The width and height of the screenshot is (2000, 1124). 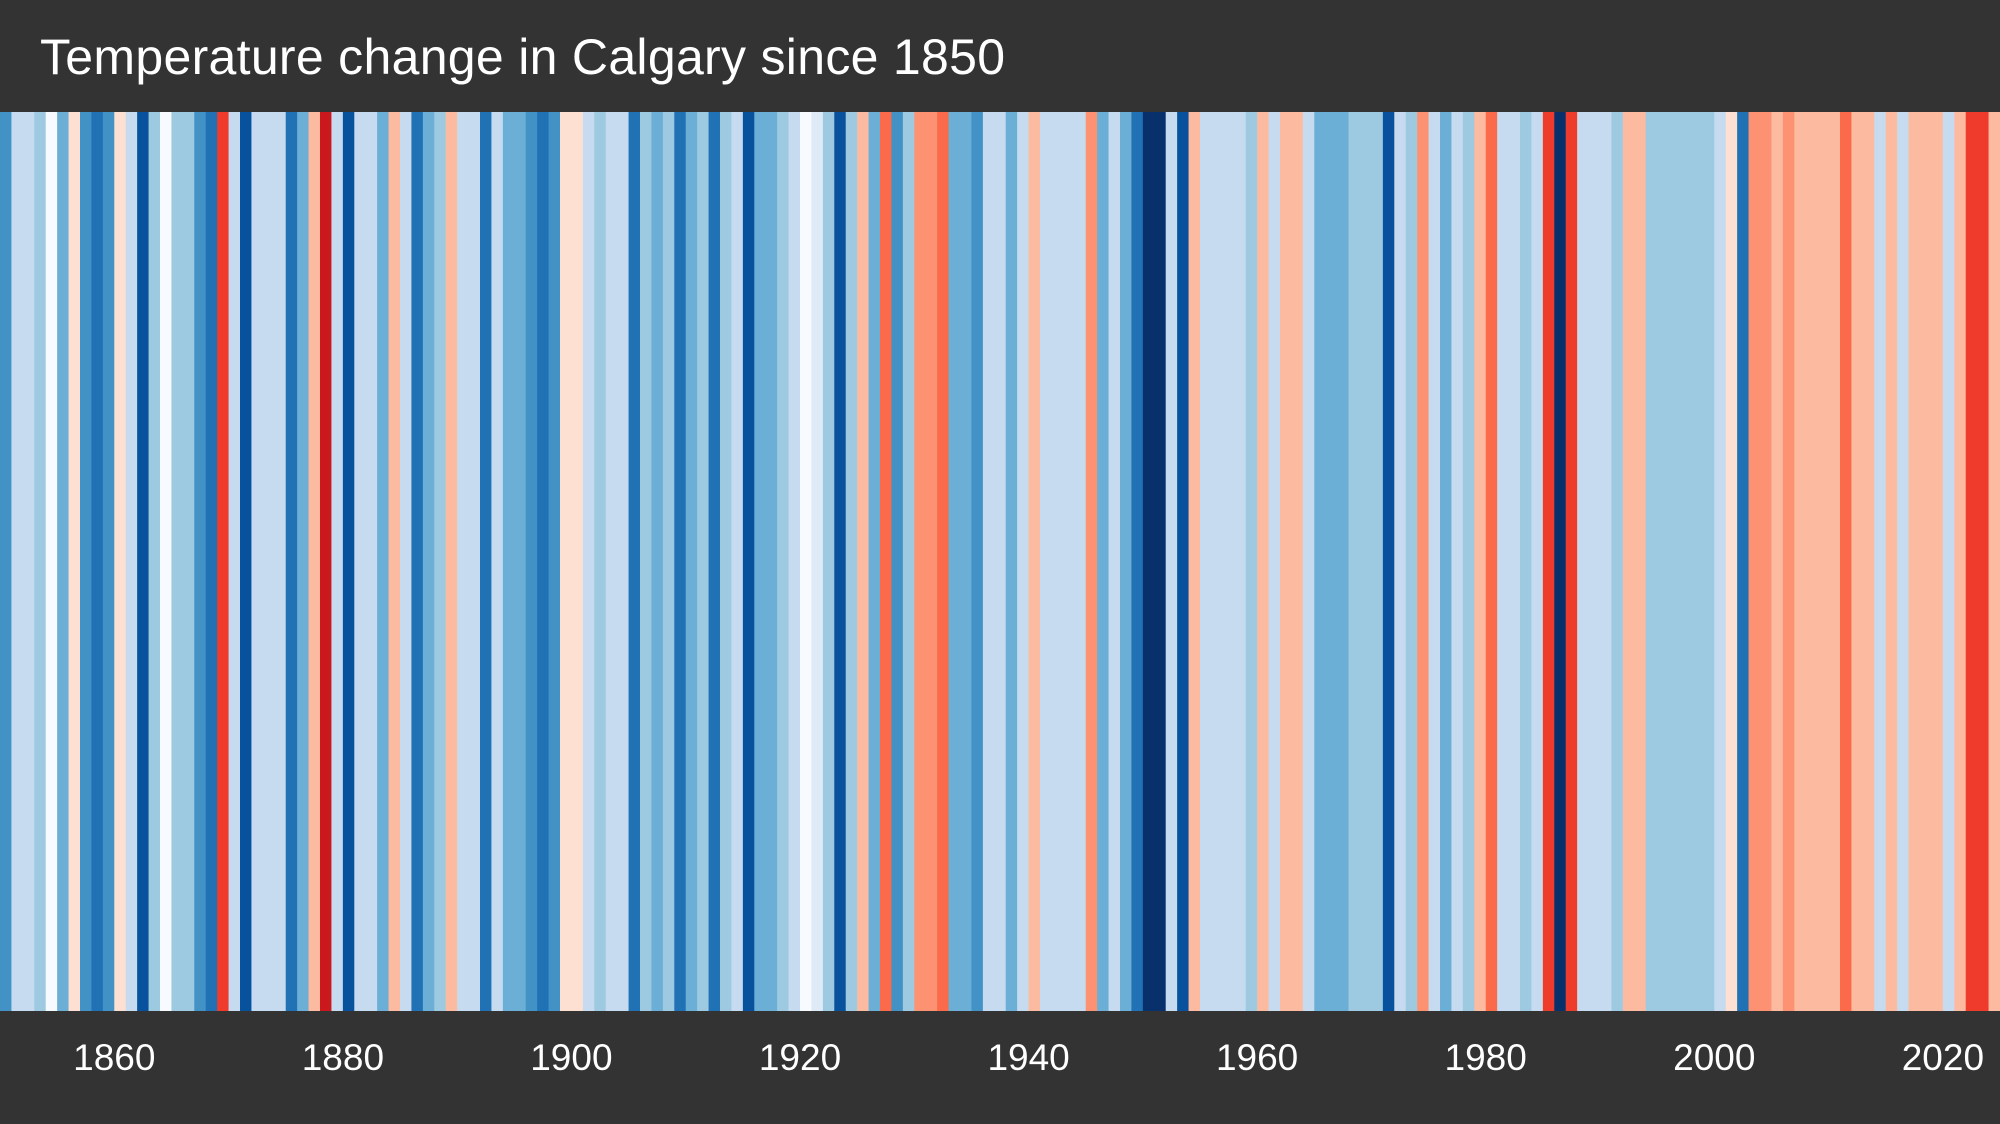 I want to click on x-tick-label-1940: 1940, so click(x=1028, y=1057).